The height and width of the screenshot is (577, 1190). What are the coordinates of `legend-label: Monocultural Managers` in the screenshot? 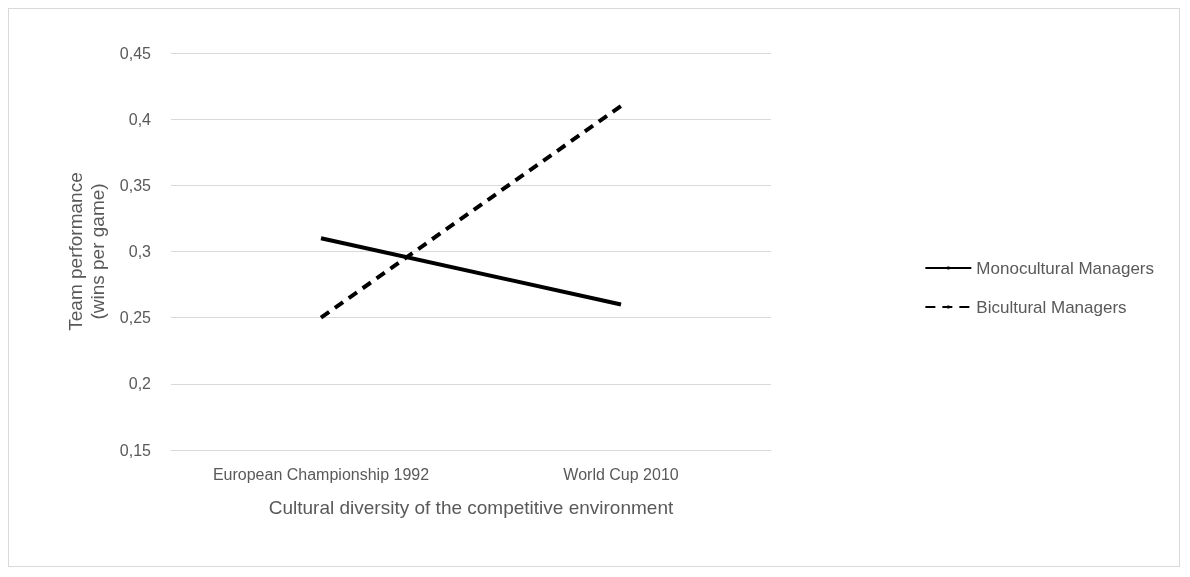 It's located at (1065, 268).